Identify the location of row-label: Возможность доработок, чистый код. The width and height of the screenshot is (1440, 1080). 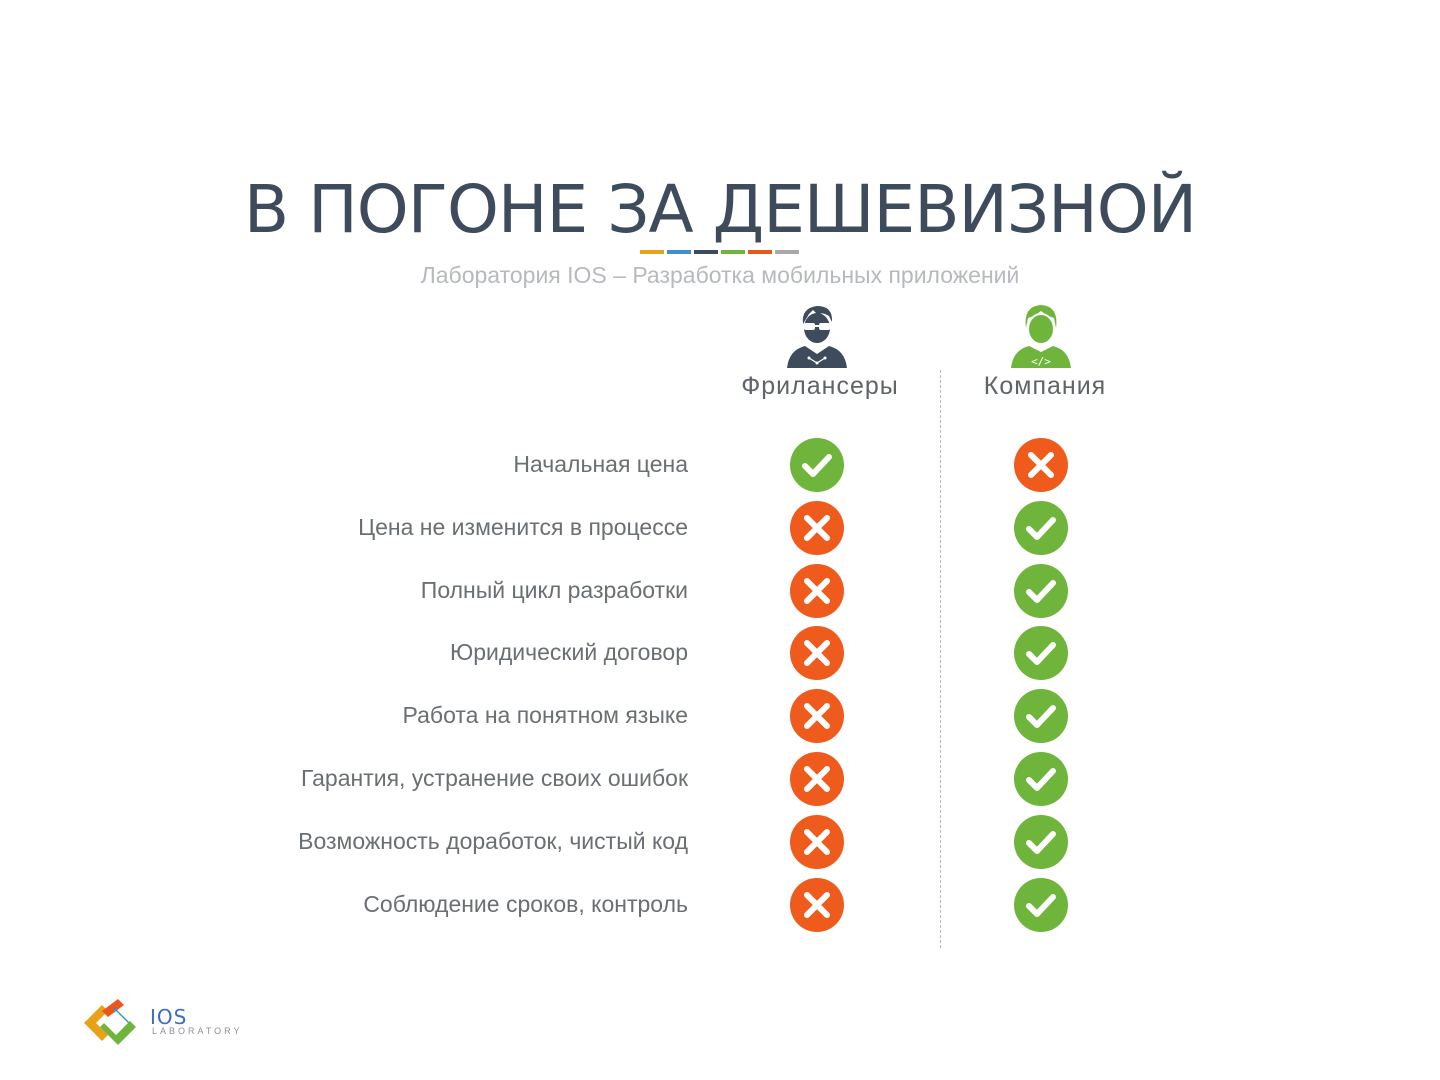
(493, 840).